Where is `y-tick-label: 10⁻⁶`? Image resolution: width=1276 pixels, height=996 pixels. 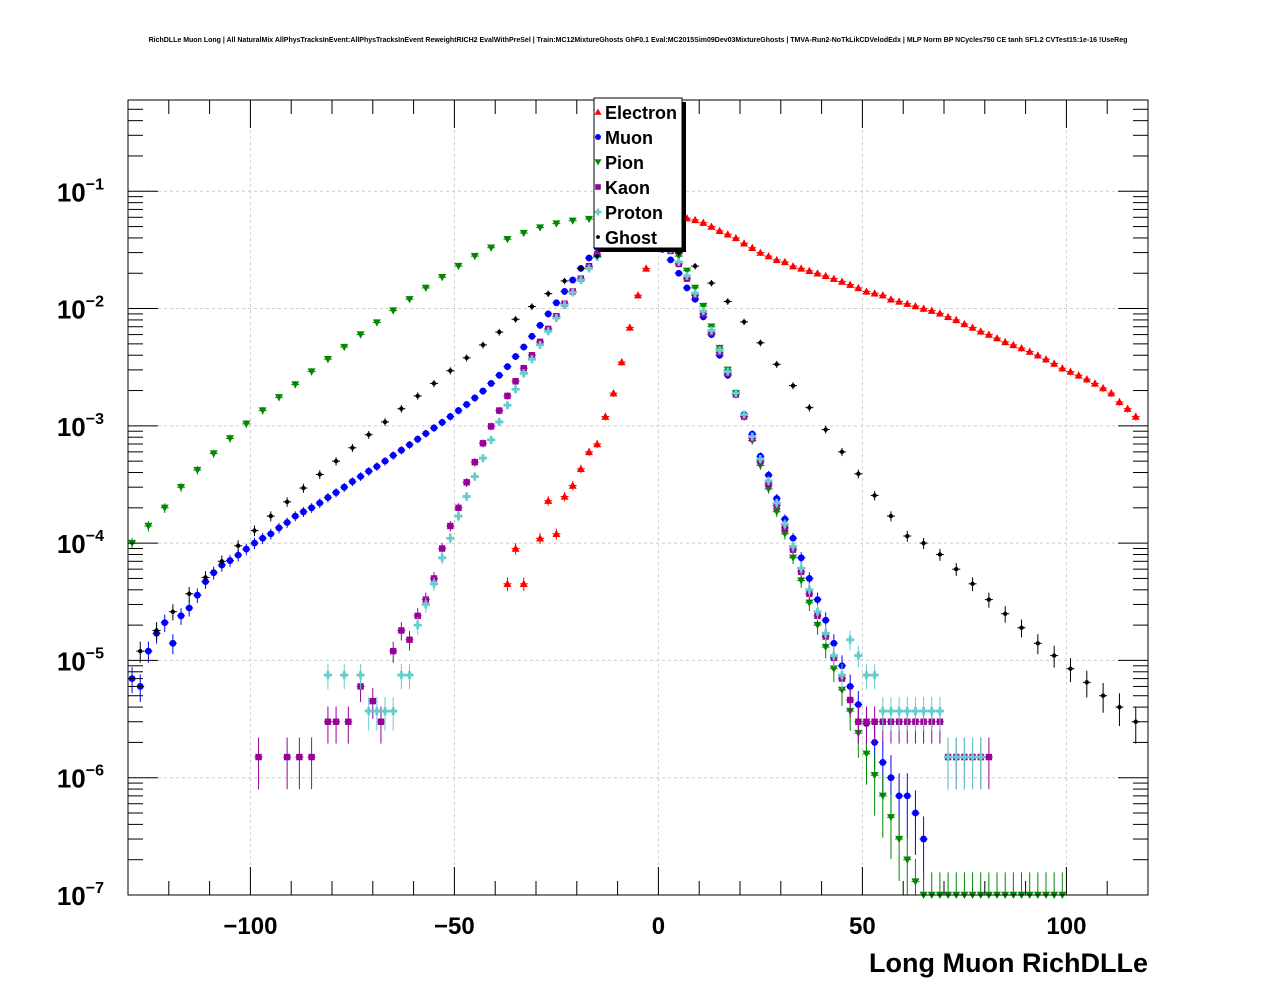
y-tick-label: 10⁻⁶ is located at coordinates (80, 778).